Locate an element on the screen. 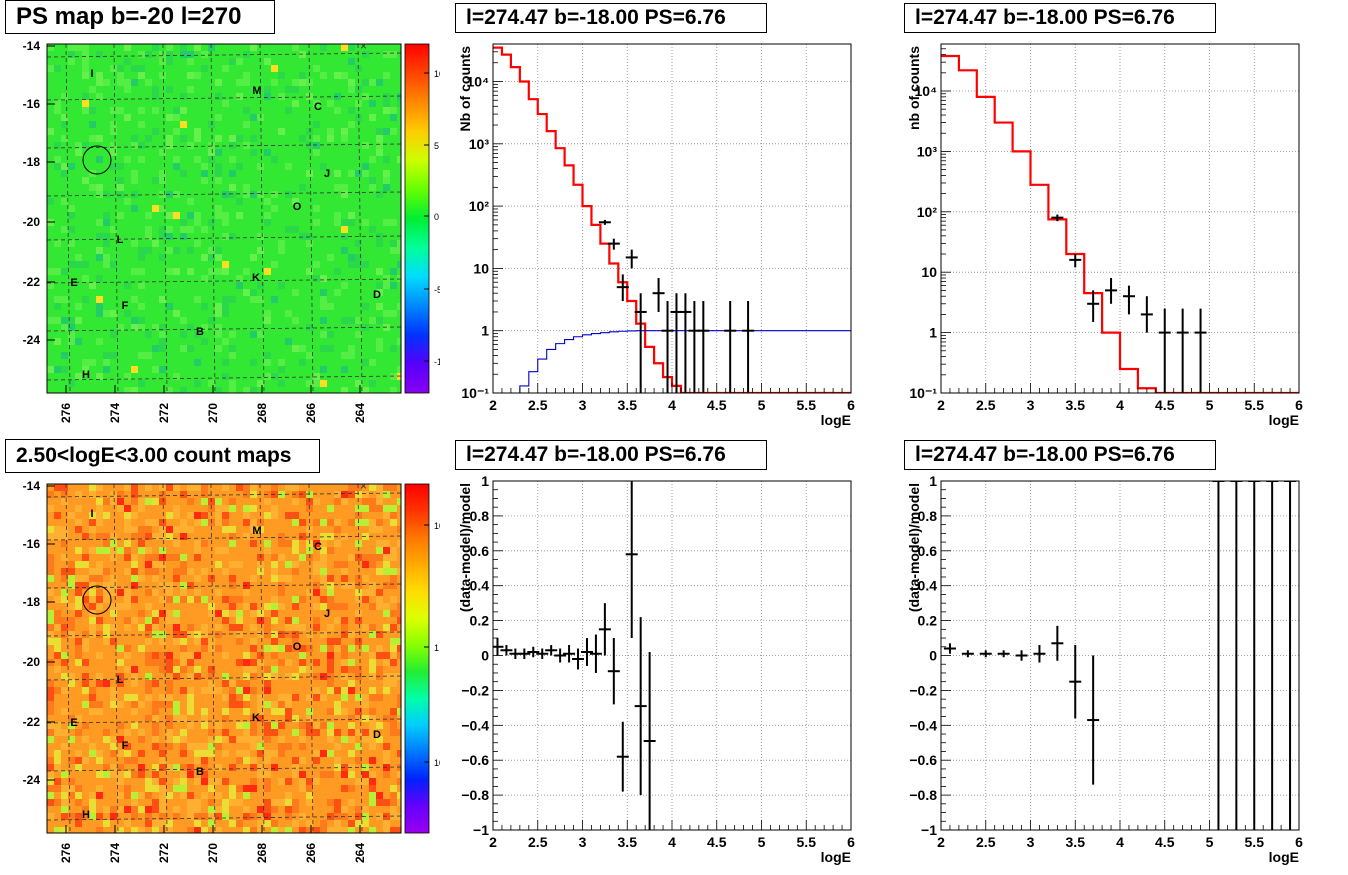 This screenshot has width=1348, height=875. map-ytick-label: -16 is located at coordinates (32, 544).